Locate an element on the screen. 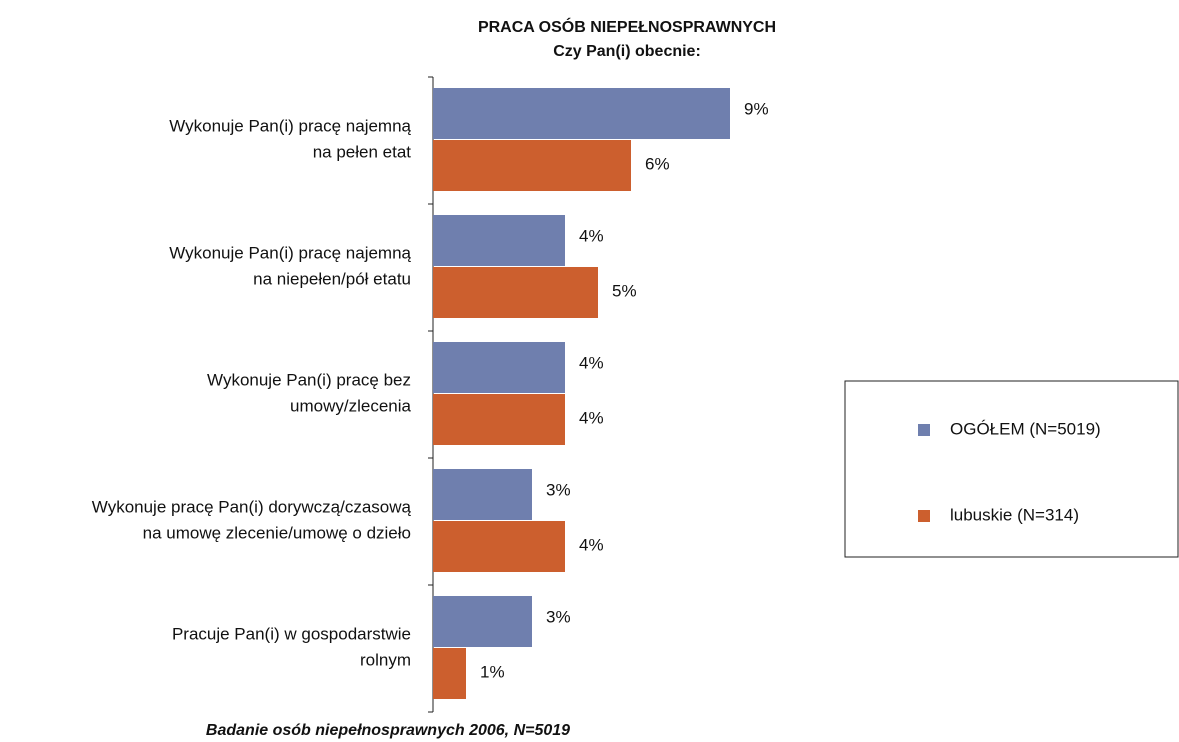 The height and width of the screenshot is (742, 1179). value-label: 9% is located at coordinates (756, 108).